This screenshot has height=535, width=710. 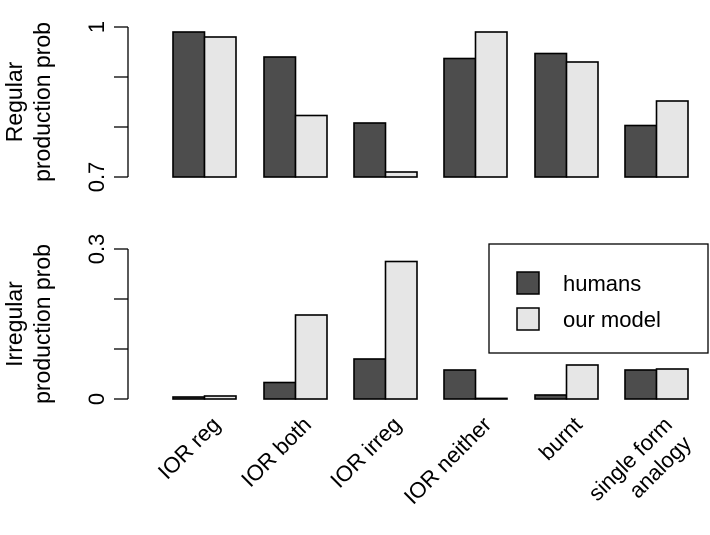 I want to click on x-category-label: burnt, so click(x=560, y=438).